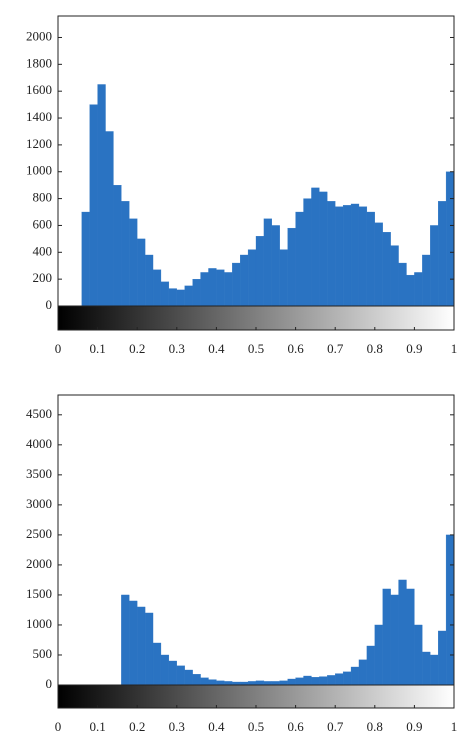 The height and width of the screenshot is (749, 474). What do you see at coordinates (335, 726) in the screenshot?
I see `x-tick-label: 0.7` at bounding box center [335, 726].